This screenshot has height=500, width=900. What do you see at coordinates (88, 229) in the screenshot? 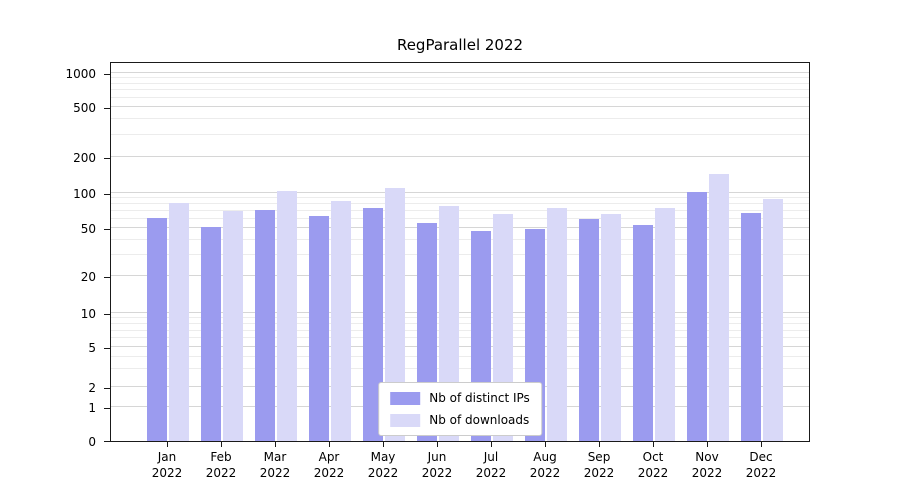
I see `y-axis-tick-label: 50` at bounding box center [88, 229].